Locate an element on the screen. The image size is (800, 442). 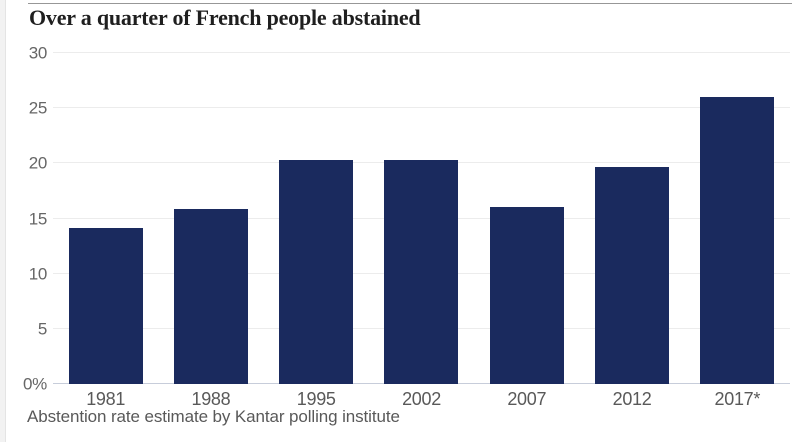
bar-cell-1981 is located at coordinates (105, 218).